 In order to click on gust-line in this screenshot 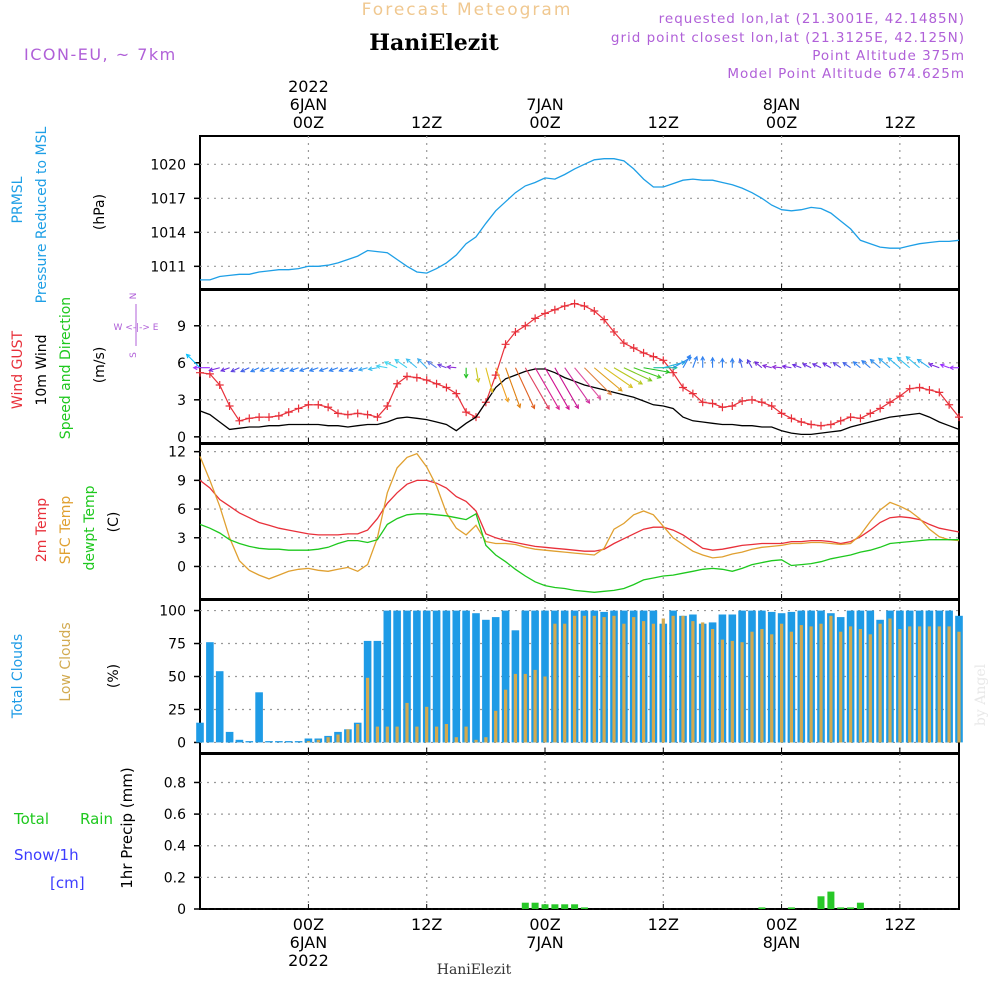, I will do `click(579, 364)`.